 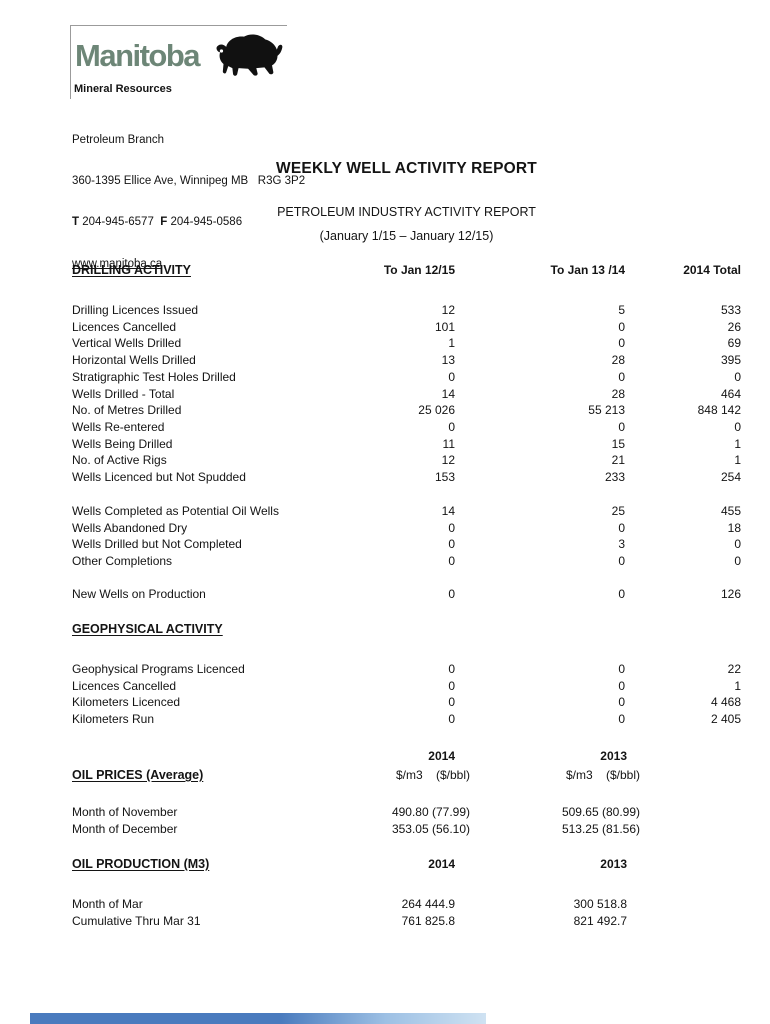 What do you see at coordinates (436, 410) in the screenshot?
I see `row-value: 25 026` at bounding box center [436, 410].